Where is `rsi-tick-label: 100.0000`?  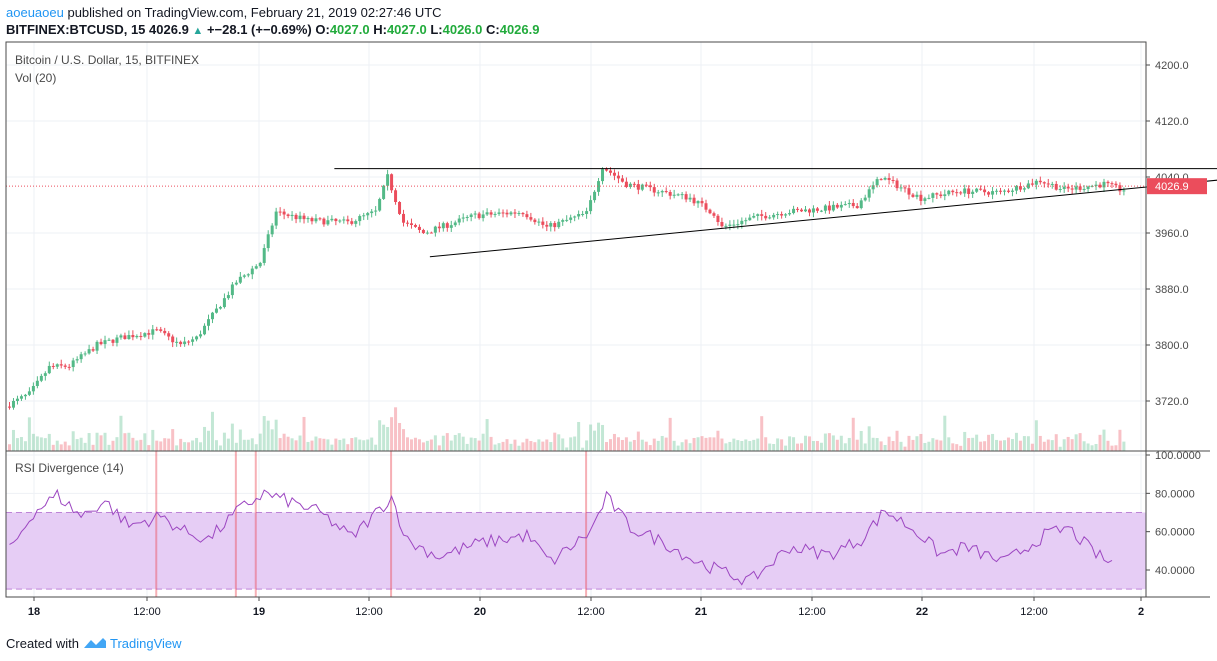 rsi-tick-label: 100.0000 is located at coordinates (1178, 456).